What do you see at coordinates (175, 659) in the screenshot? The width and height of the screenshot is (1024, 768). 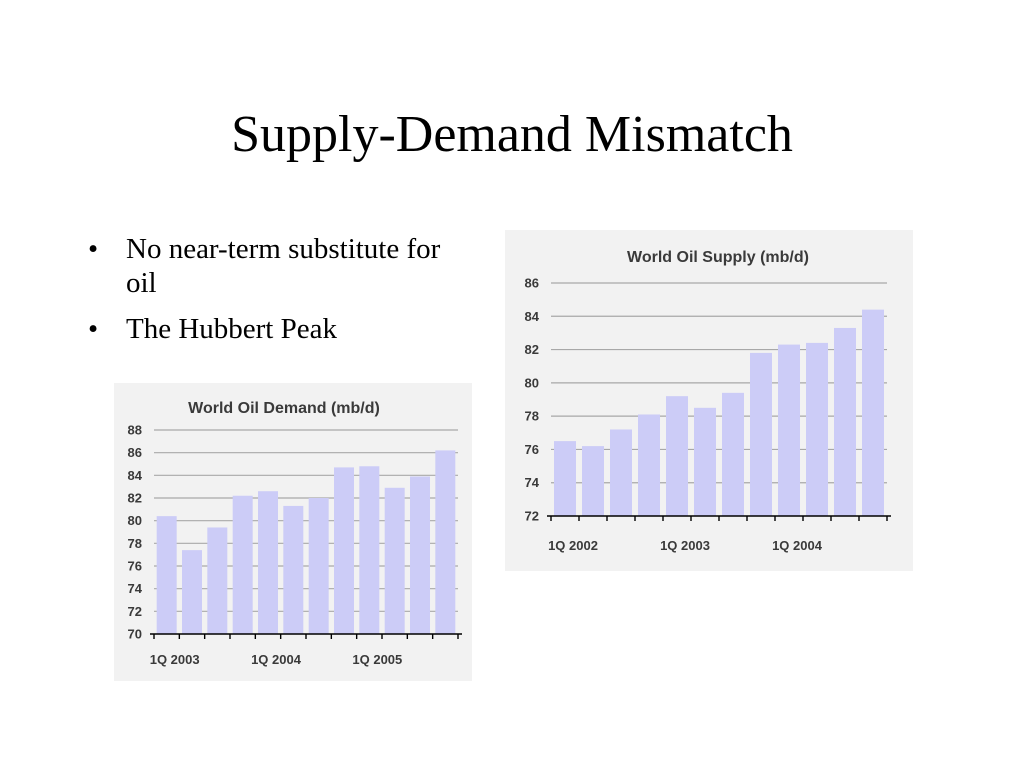 I see `demand-x-tick-label: 1Q 2003` at bounding box center [175, 659].